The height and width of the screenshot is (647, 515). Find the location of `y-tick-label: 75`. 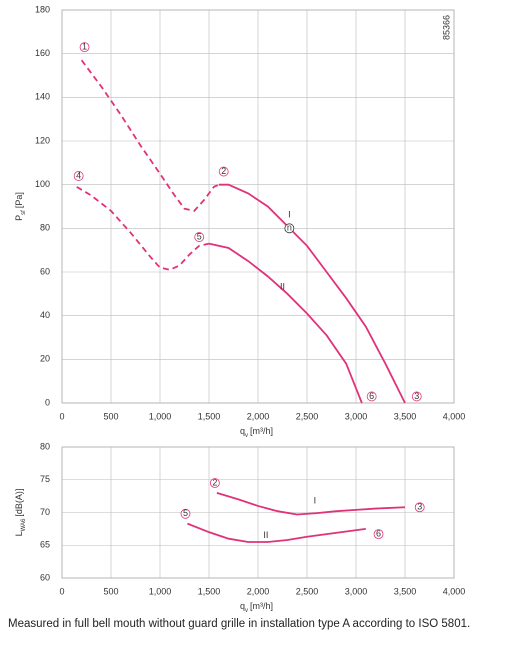

y-tick-label: 75 is located at coordinates (45, 479).